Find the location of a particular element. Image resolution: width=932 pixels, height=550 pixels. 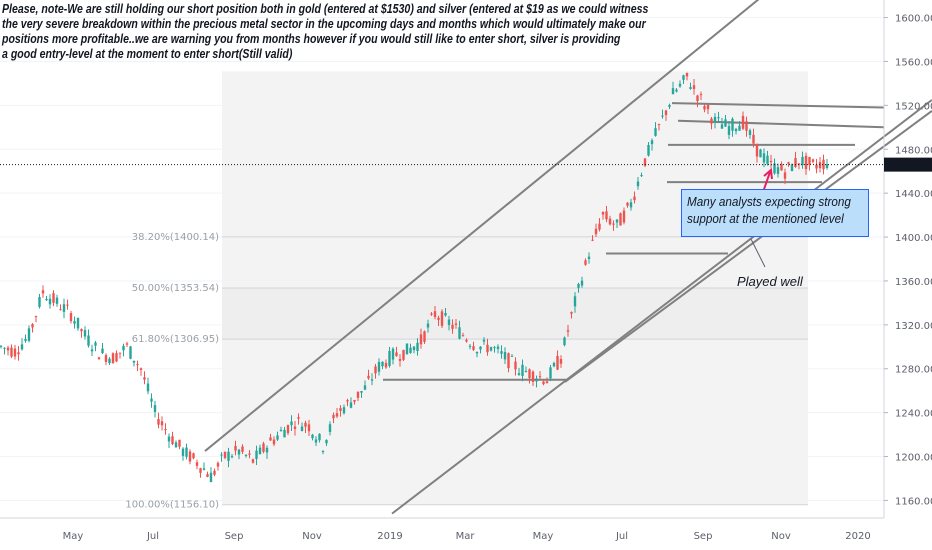

y-tick-label: 1240.00 is located at coordinates (913, 414).